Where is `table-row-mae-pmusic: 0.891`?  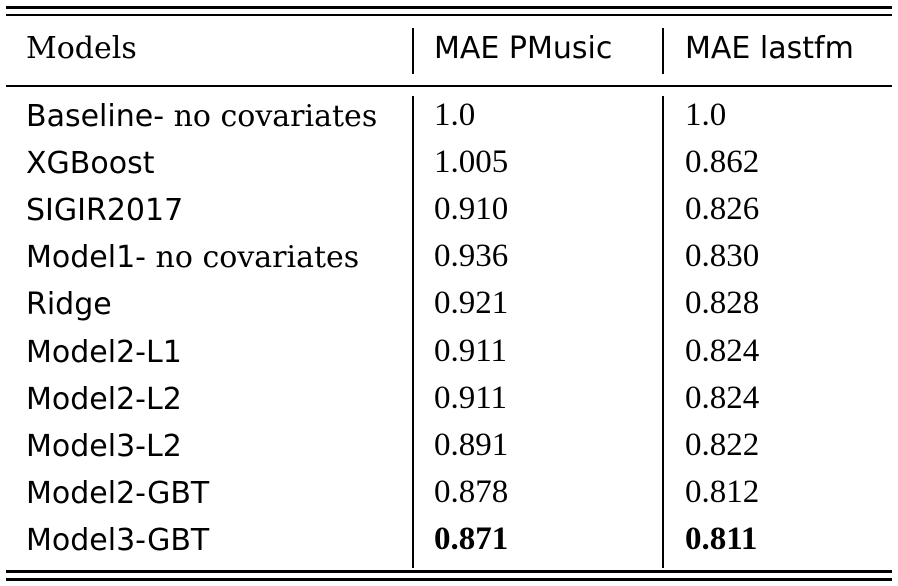 table-row-mae-pmusic: 0.891 is located at coordinates (471, 445).